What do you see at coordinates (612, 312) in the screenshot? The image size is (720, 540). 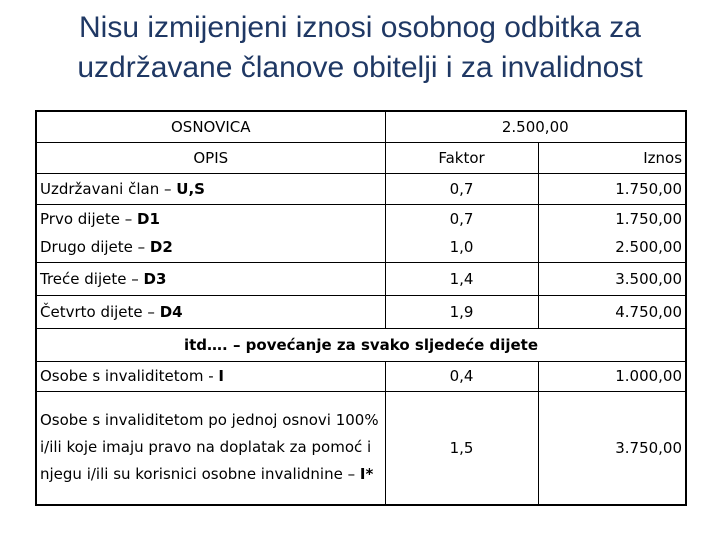 I see `row-iznos: 4.750,00` at bounding box center [612, 312].